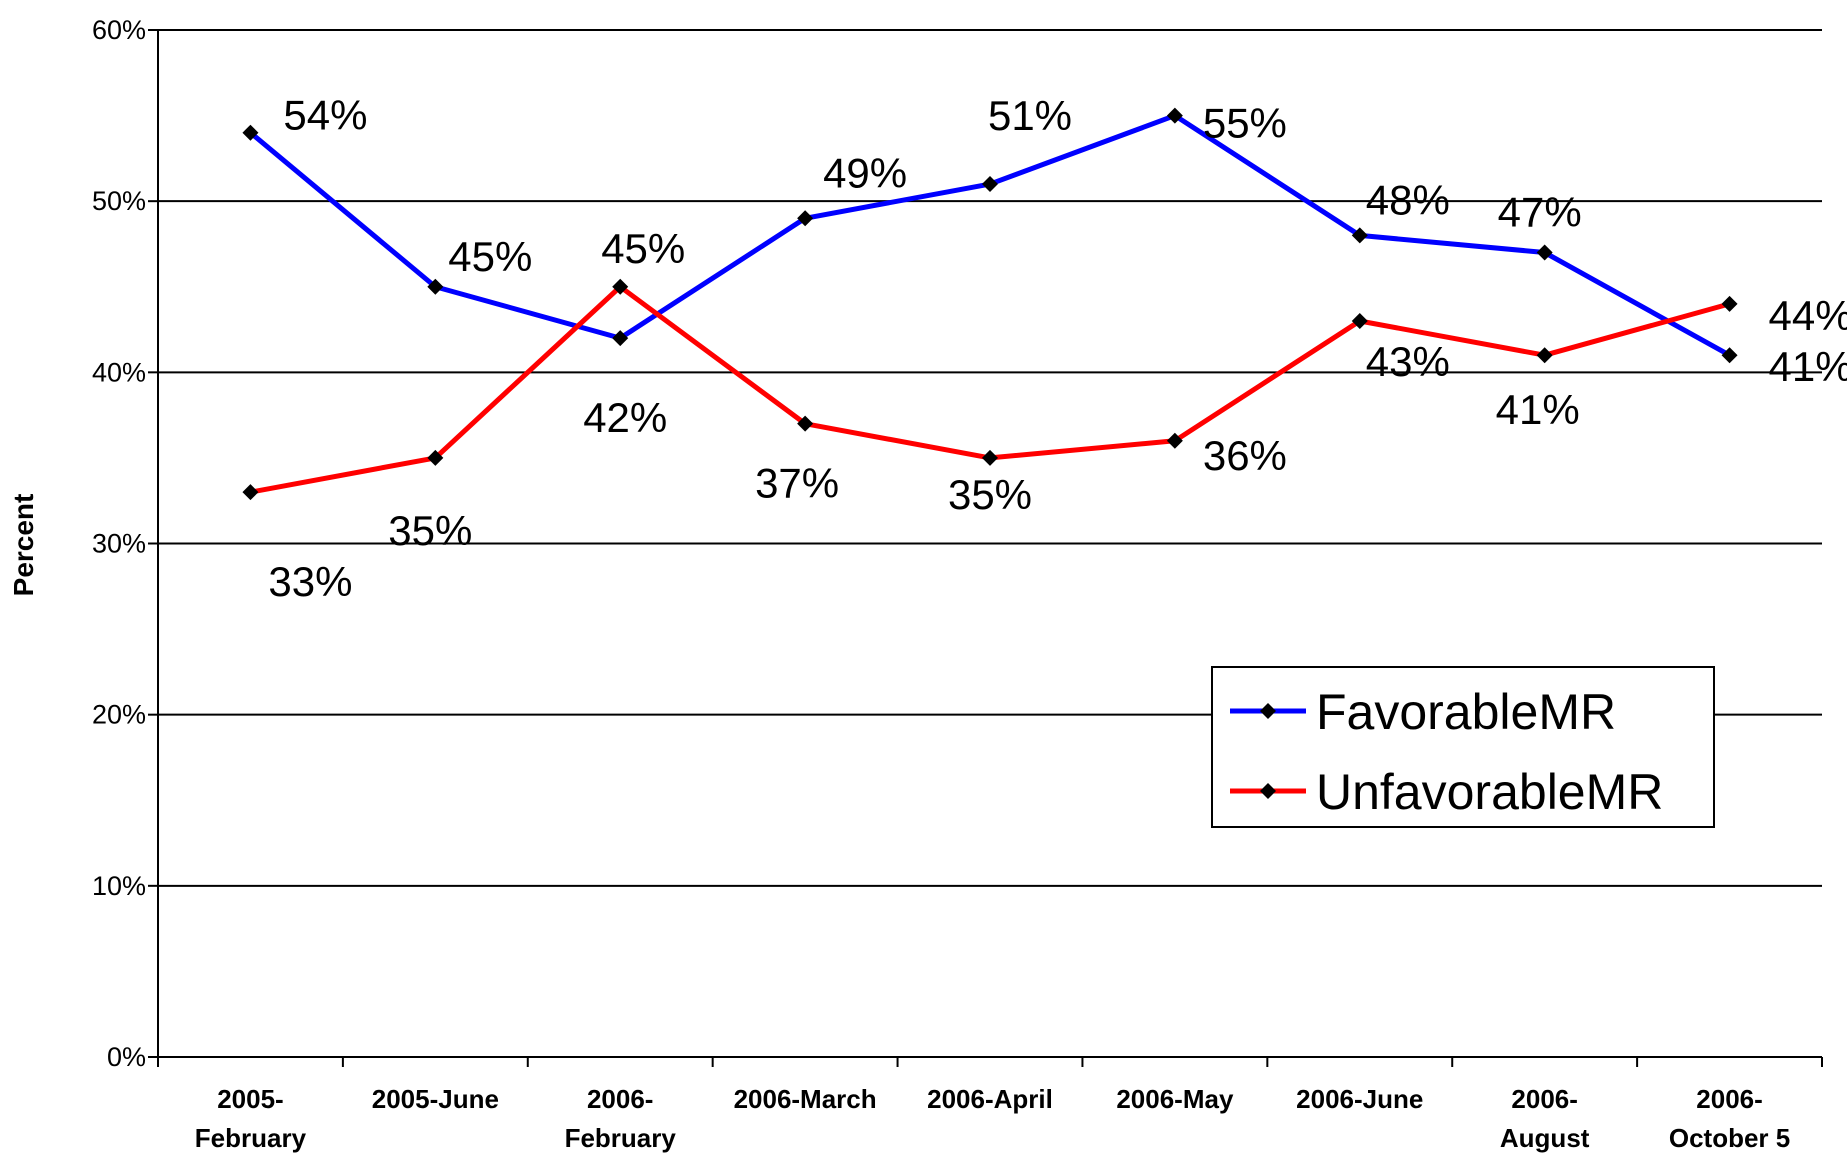 The height and width of the screenshot is (1154, 1847). What do you see at coordinates (797, 483) in the screenshot?
I see `data-label: 37%` at bounding box center [797, 483].